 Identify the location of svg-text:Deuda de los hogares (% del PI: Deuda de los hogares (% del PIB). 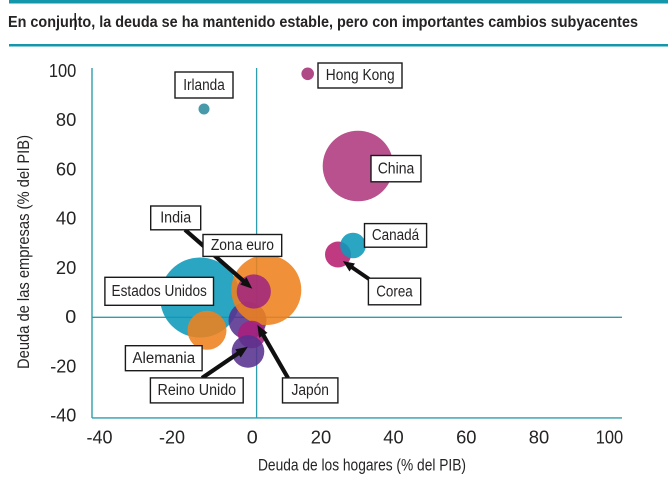
(362, 466).